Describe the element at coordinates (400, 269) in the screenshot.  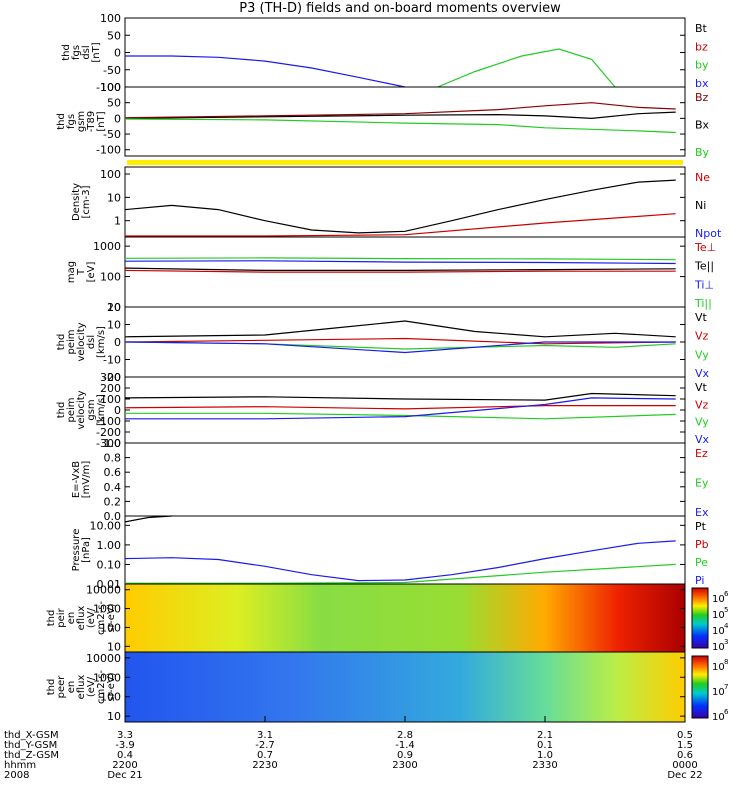
I see `series-Te` at that location.